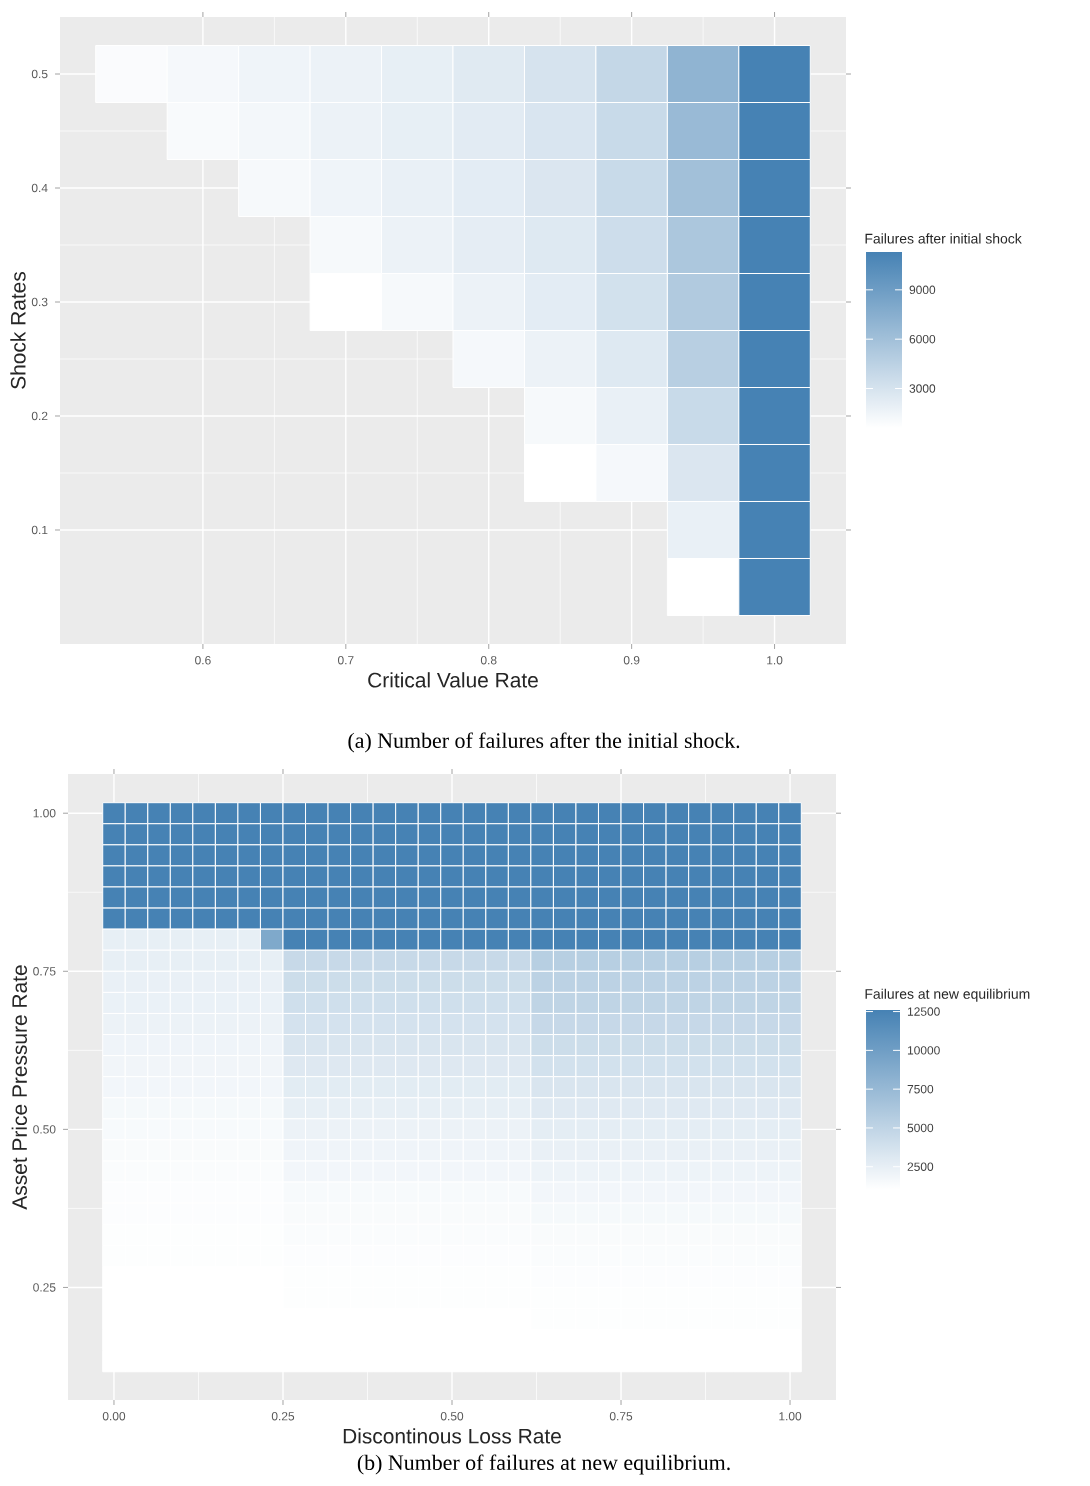 This screenshot has width=1090, height=1486. I want to click on y-axis-title: Asset Price Pressure Rate, so click(19, 1087).